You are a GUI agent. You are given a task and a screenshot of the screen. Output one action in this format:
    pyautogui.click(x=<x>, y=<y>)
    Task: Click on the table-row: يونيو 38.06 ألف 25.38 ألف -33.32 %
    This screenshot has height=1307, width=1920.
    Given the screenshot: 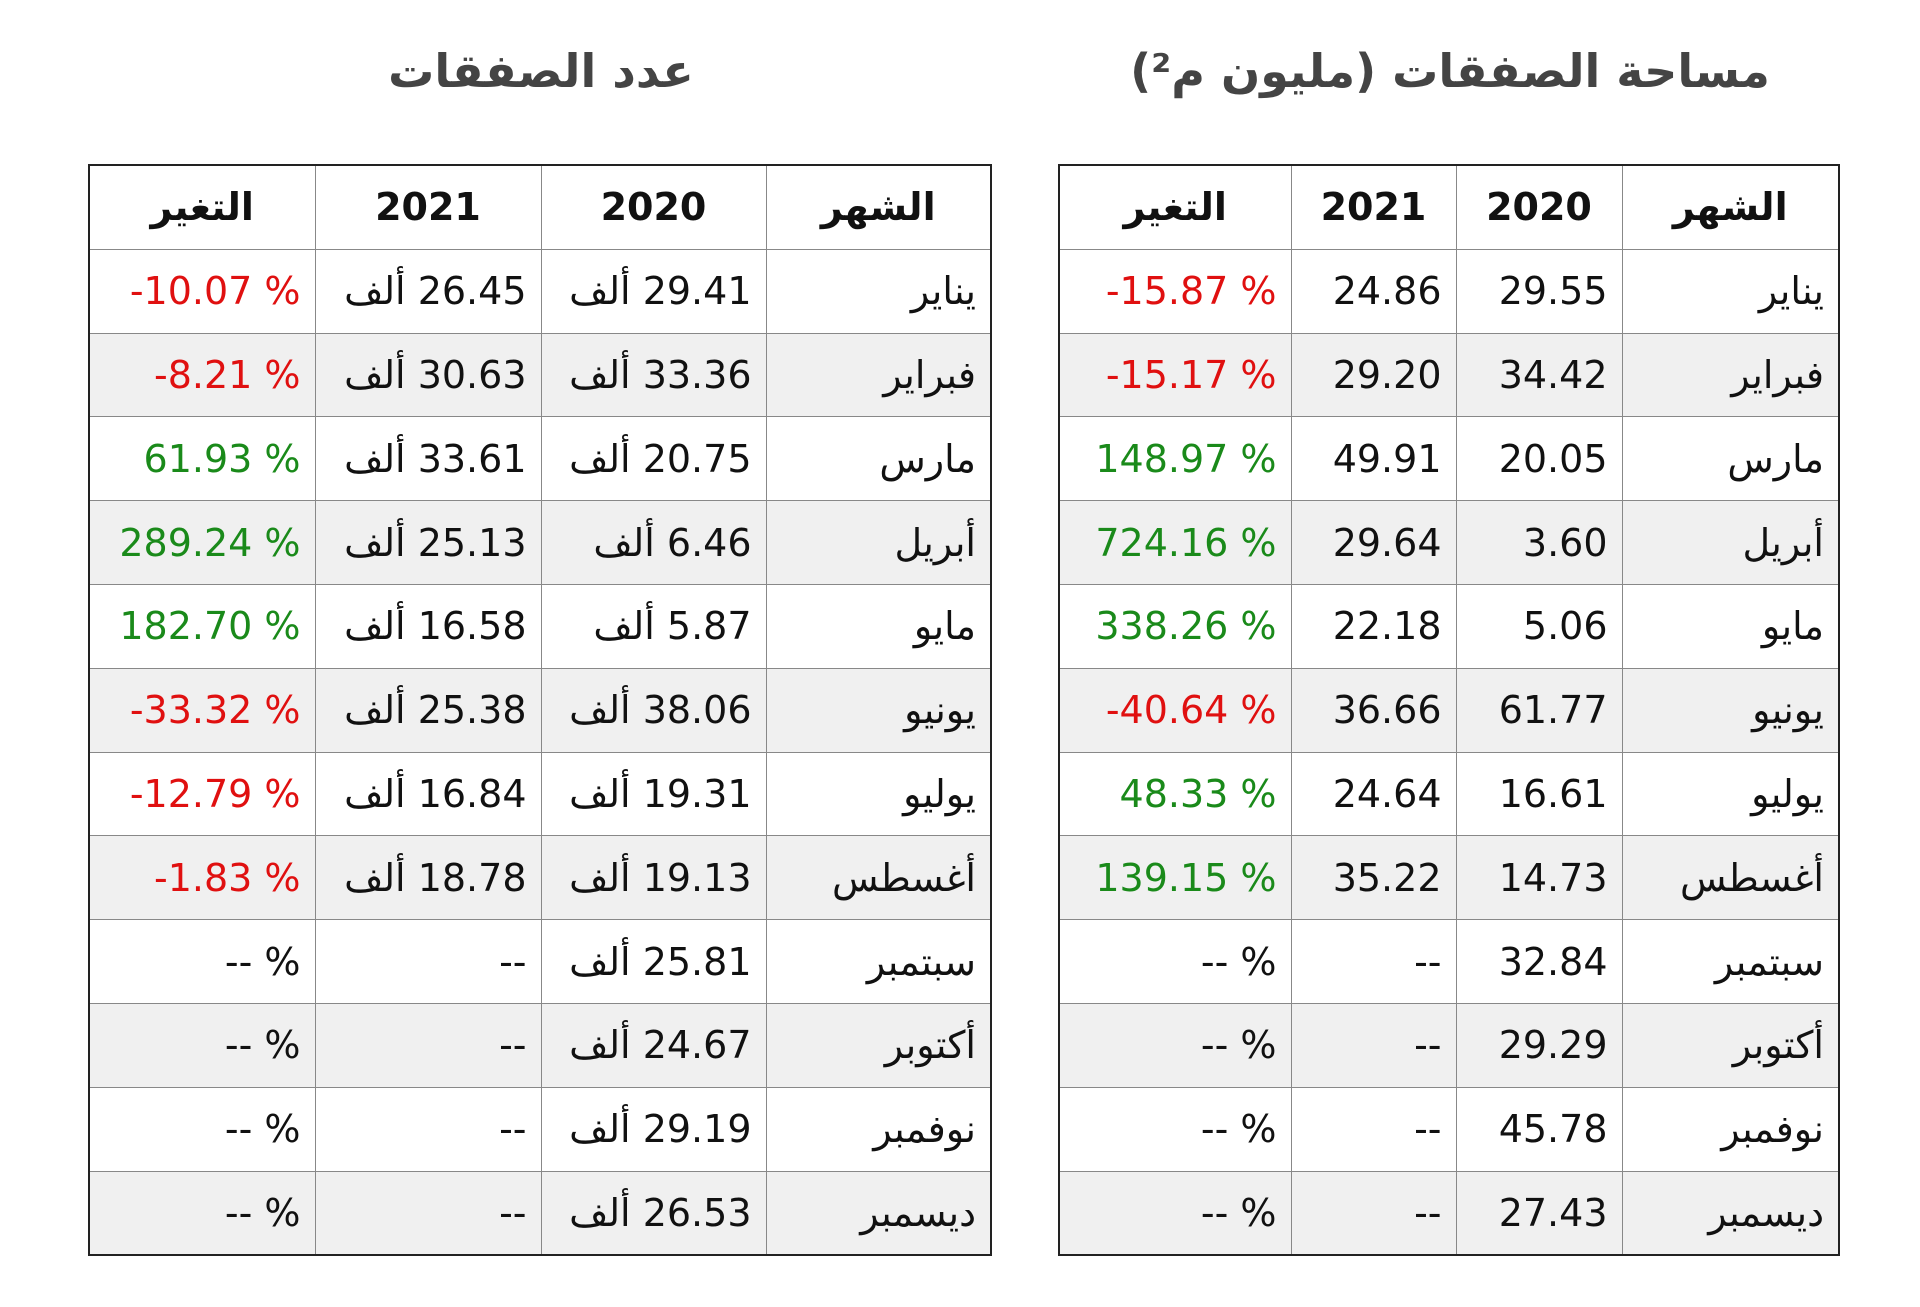 What is the action you would take?
    pyautogui.click(x=540, y=710)
    